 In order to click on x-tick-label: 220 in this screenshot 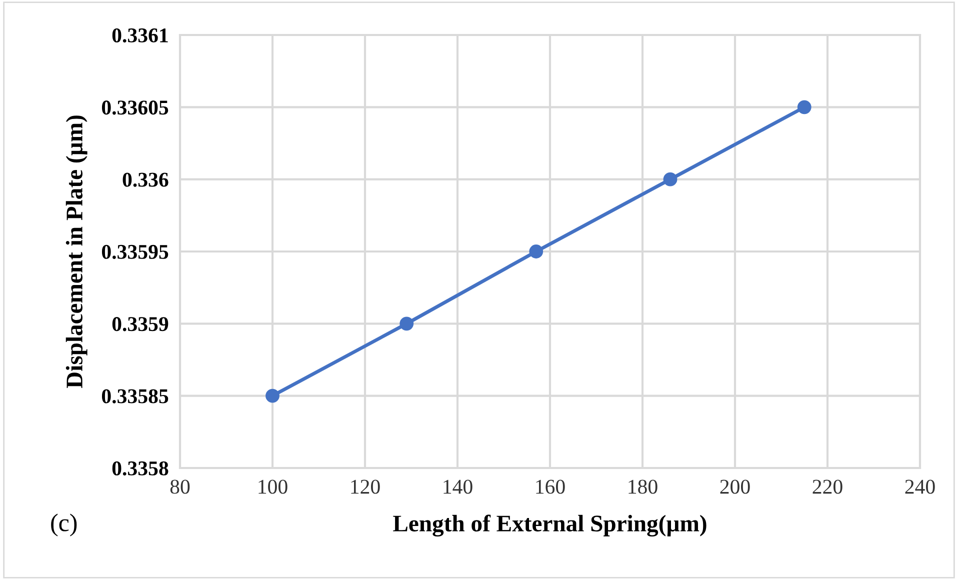, I will do `click(827, 487)`.